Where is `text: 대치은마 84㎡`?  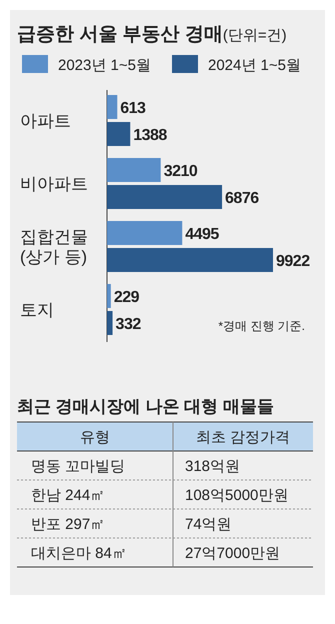 text: 대치은마 84㎡ is located at coordinates (79, 553).